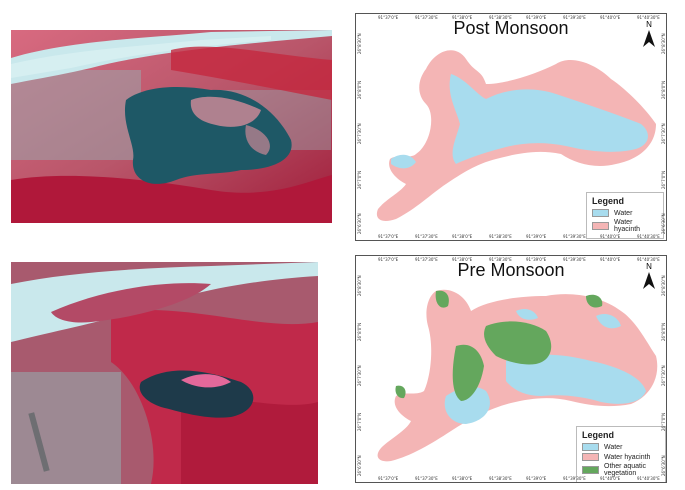 Image resolution: width=685 pixels, height=490 pixels. What do you see at coordinates (518, 343) in the screenshot?
I see `pre-other-vegetation-area` at bounding box center [518, 343].